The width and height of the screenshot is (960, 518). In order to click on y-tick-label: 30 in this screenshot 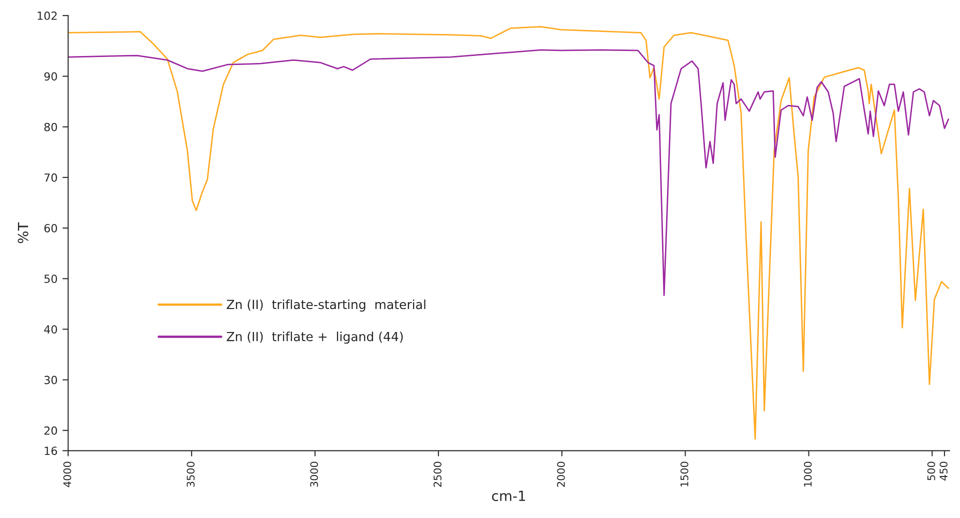, I will do `click(51, 380)`.